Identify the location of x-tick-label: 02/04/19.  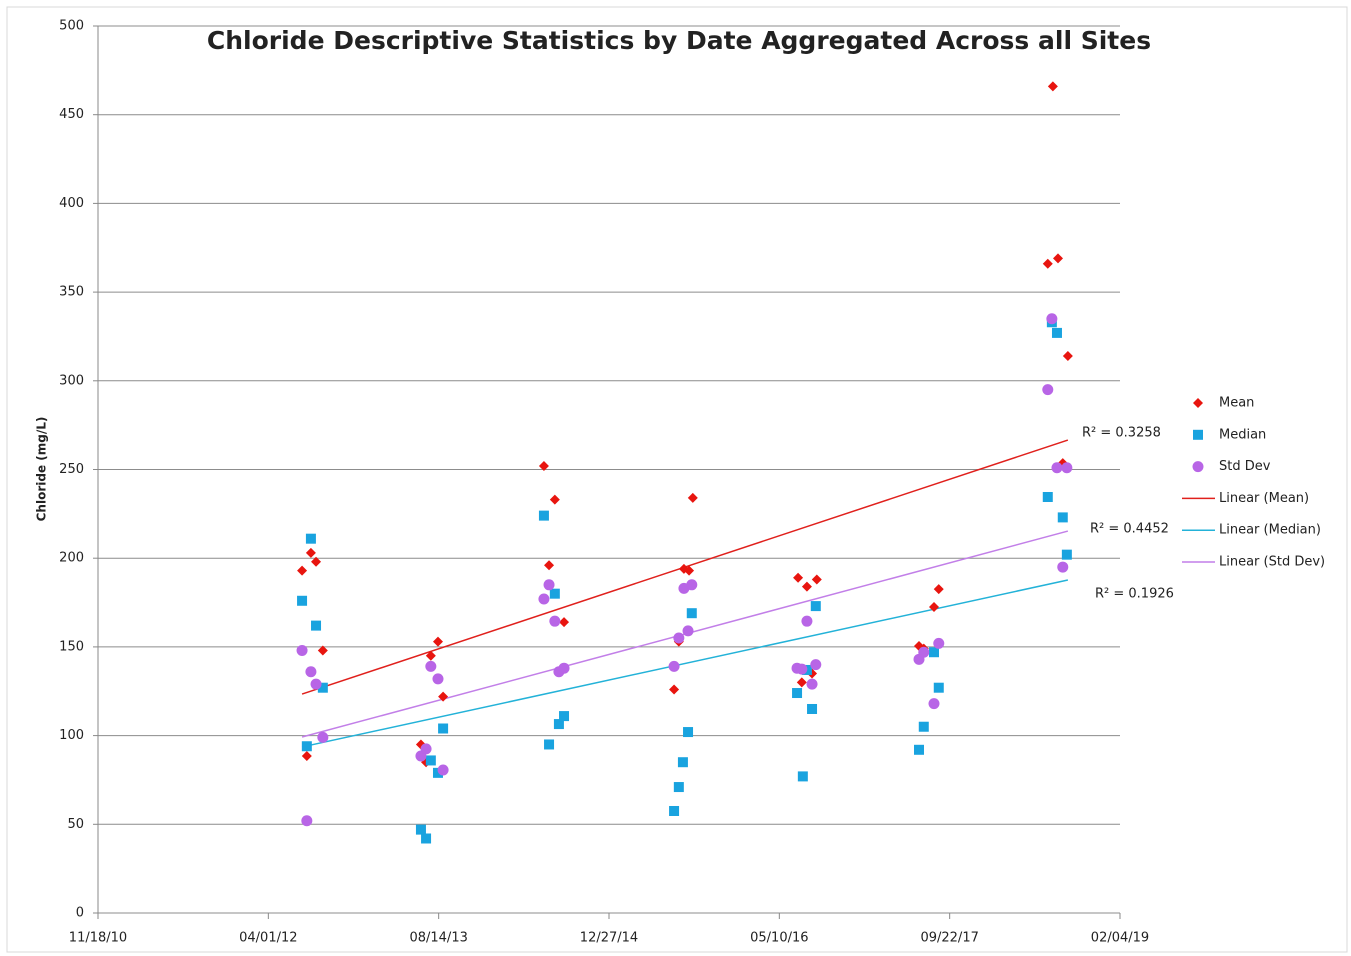
(1120, 938).